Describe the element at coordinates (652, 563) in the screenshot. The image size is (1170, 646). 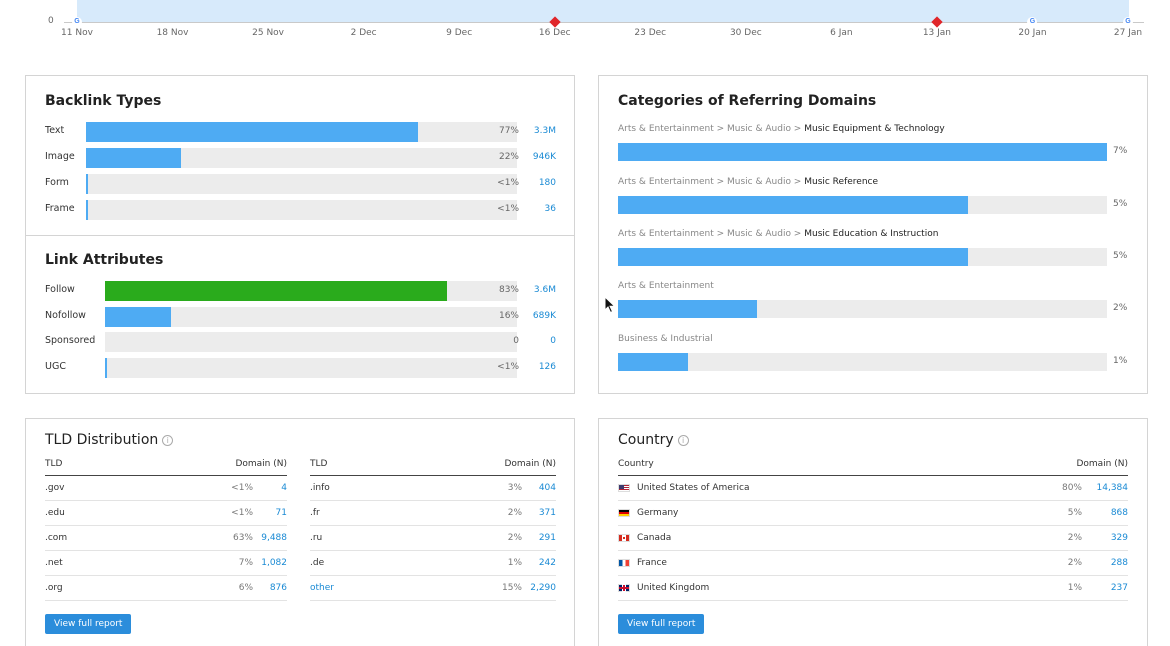
I see `country-name: France` at that location.